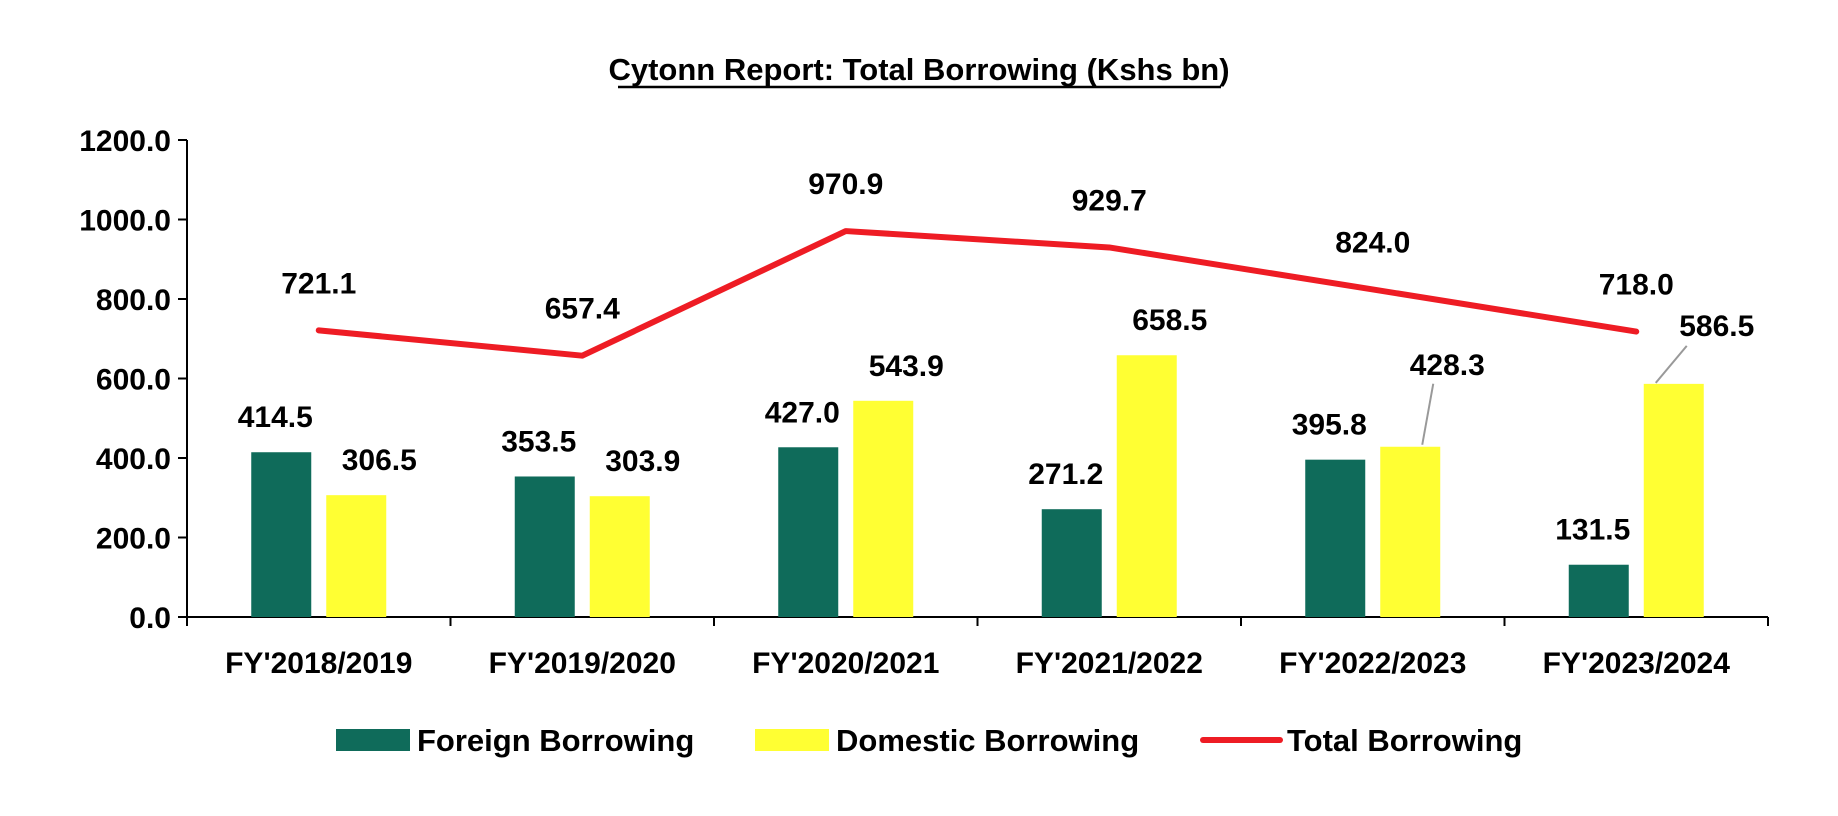  What do you see at coordinates (1109, 663) in the screenshot?
I see `x-tick-label: FY'2021/2022` at bounding box center [1109, 663].